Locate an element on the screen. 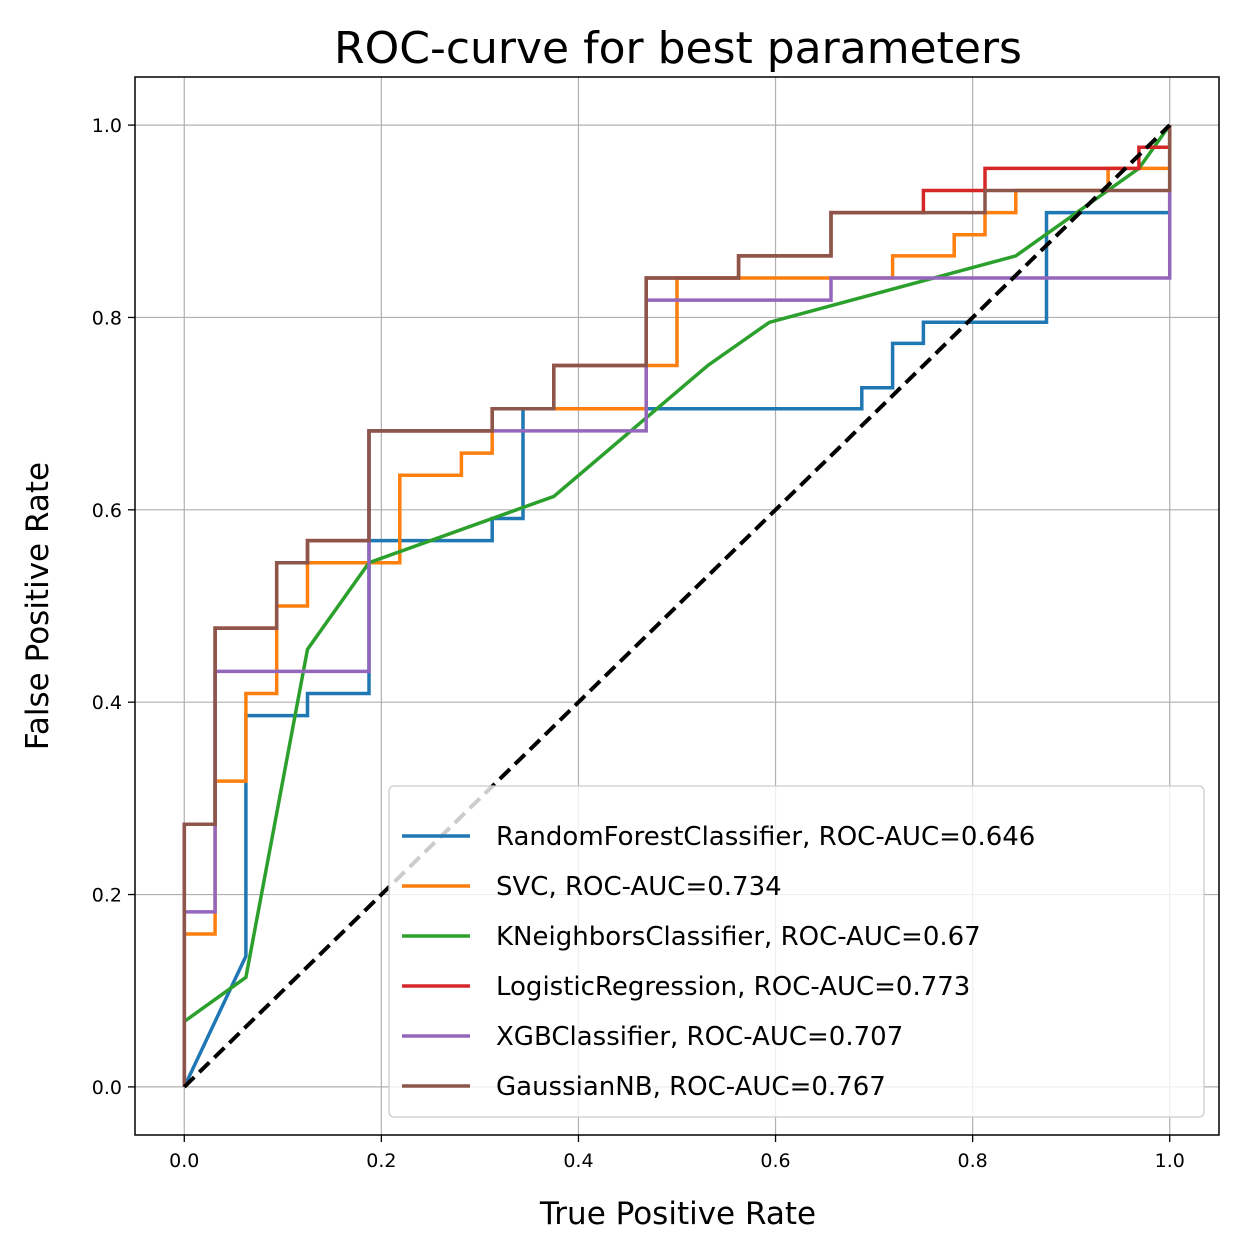 Image resolution: width=1243 pixels, height=1254 pixels. x-axis-label: True Positive Rate is located at coordinates (677, 1214).